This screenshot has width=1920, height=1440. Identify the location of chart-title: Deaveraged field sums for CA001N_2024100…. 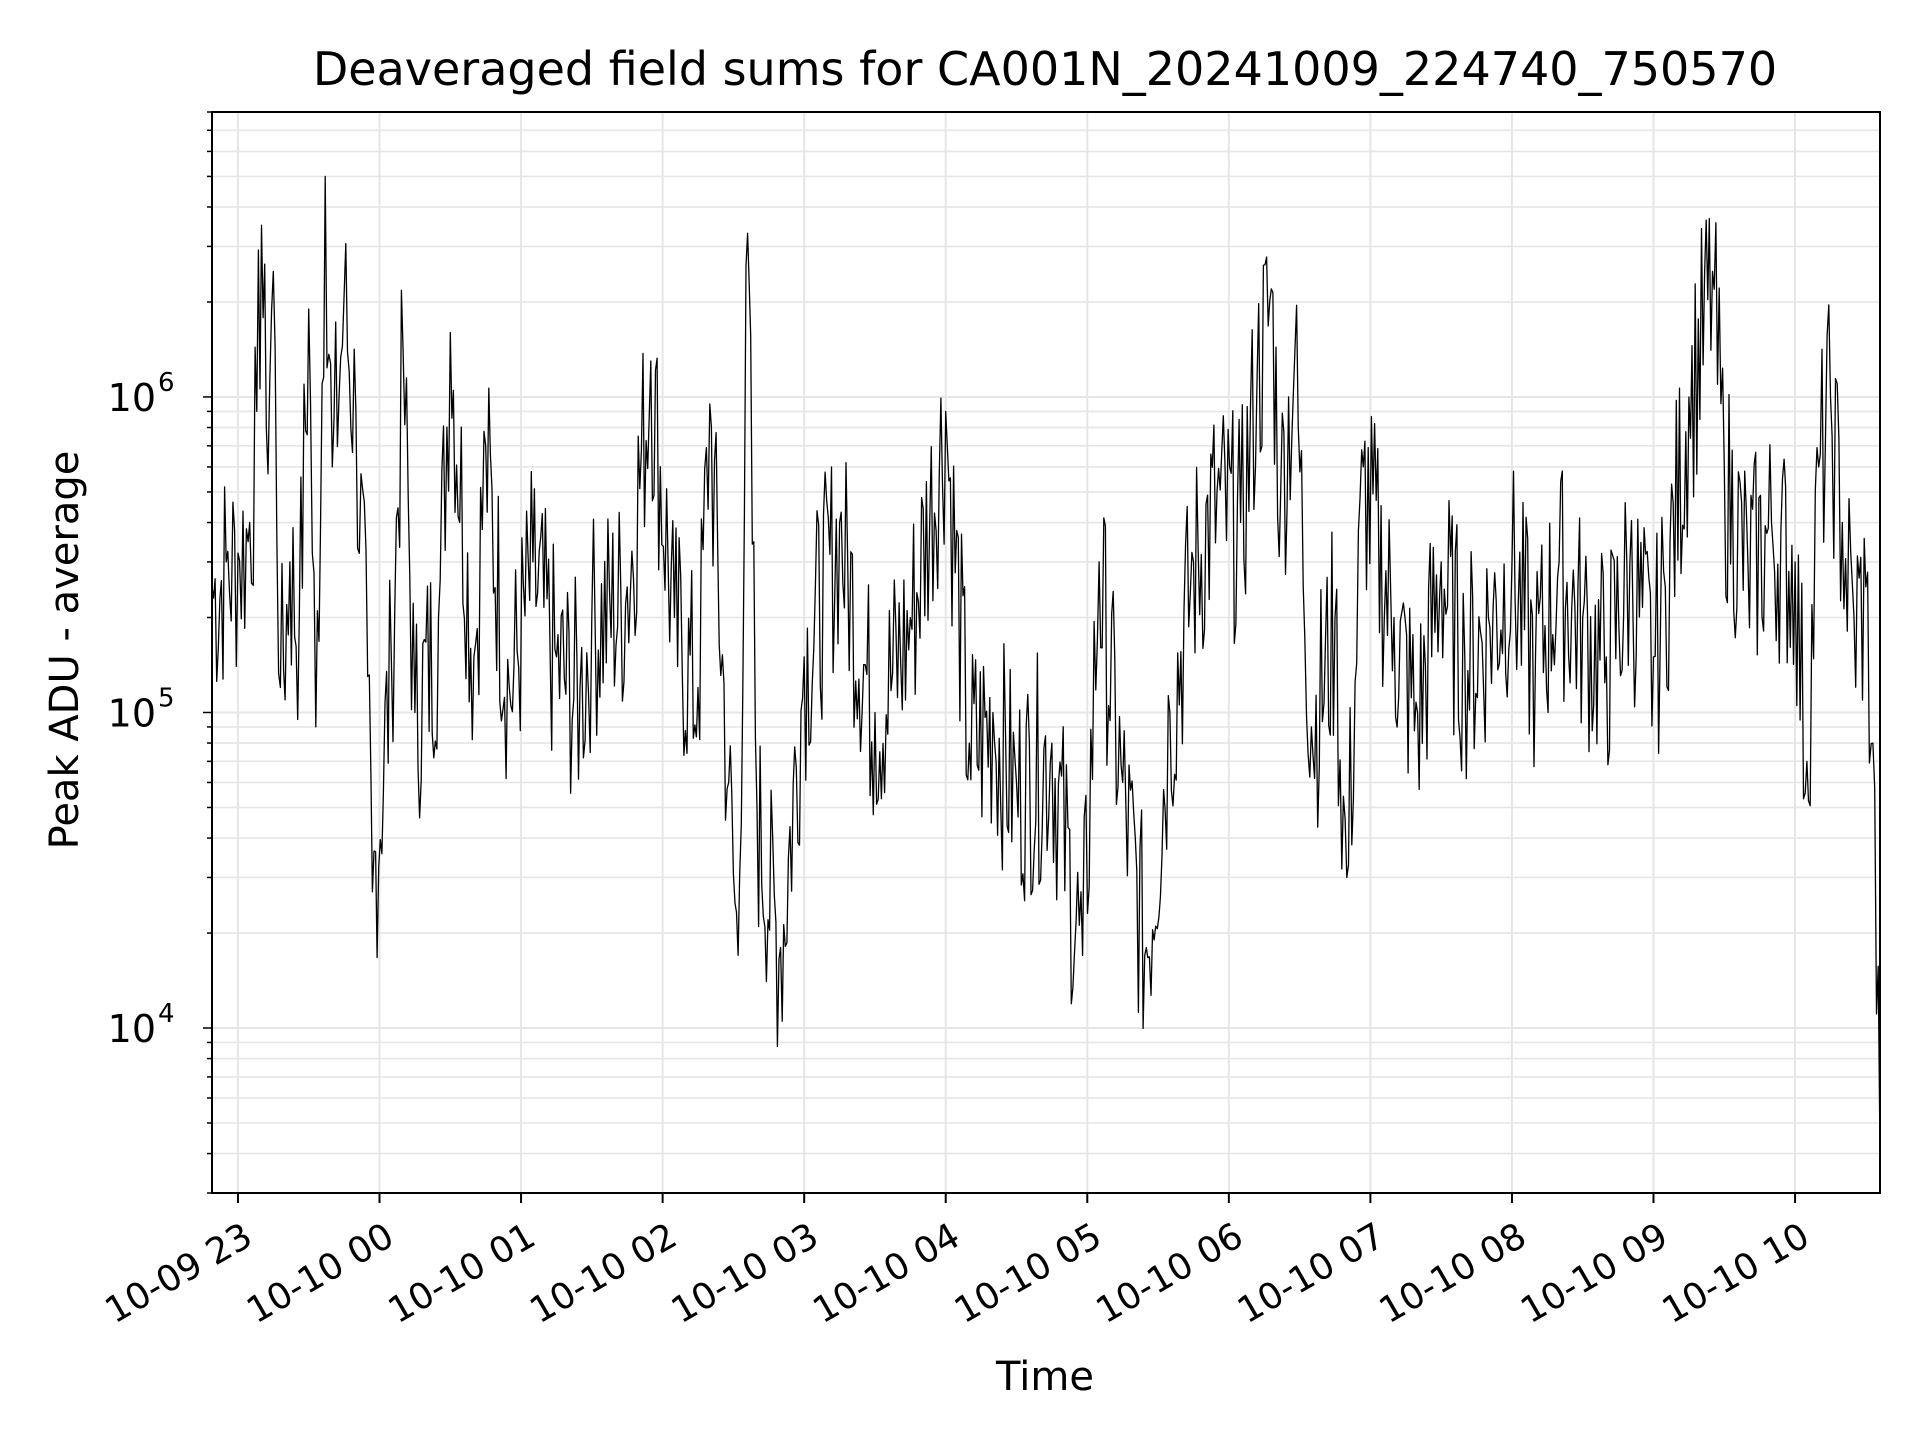
(1045, 69).